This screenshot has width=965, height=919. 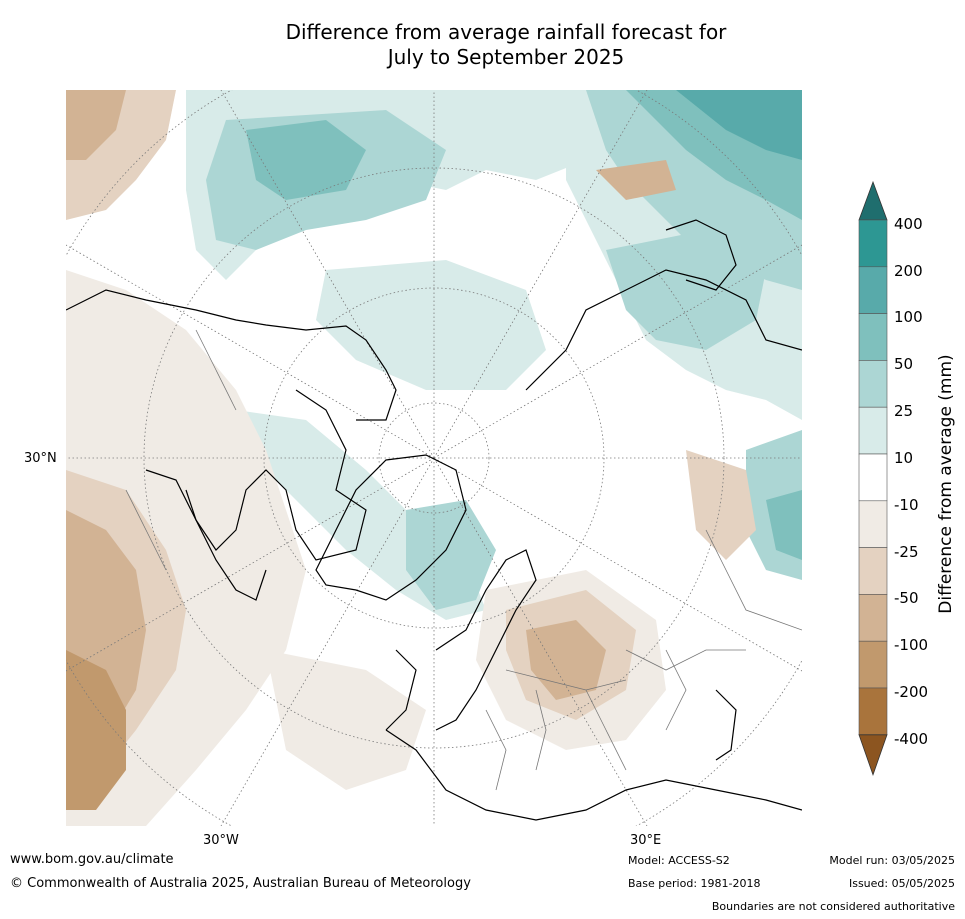 I want to click on coast-alaska, so click(x=231, y=355).